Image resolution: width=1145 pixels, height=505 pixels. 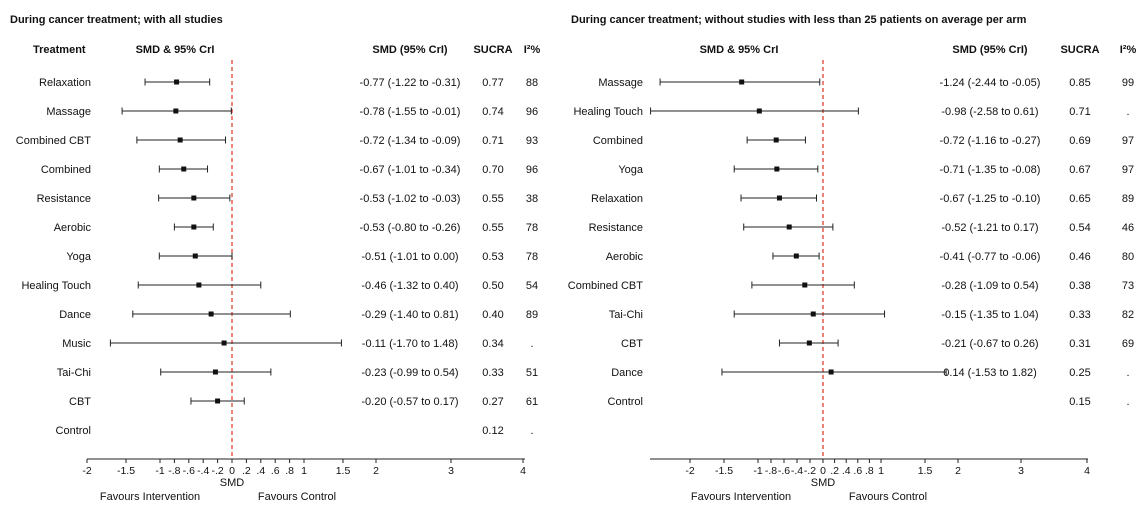 What do you see at coordinates (232, 471) in the screenshot?
I see `x-tick-label: 0` at bounding box center [232, 471].